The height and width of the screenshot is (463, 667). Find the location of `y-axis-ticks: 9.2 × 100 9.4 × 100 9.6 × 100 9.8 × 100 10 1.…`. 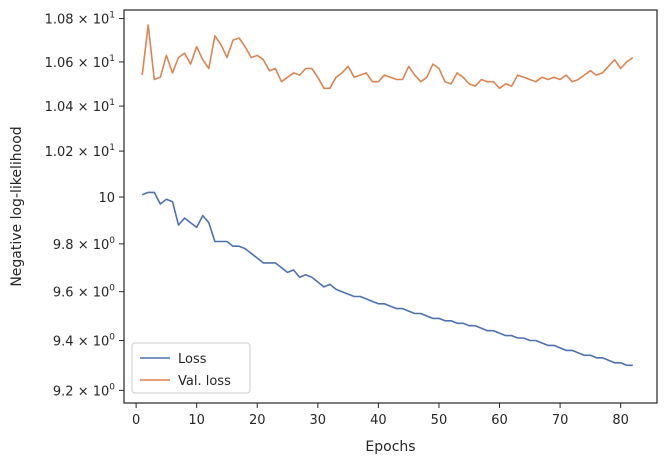

y-axis-ticks: 9.2 × 100 9.4 × 100 9.6 × 100 9.8 × 100 10 1.… is located at coordinates (84, 205).